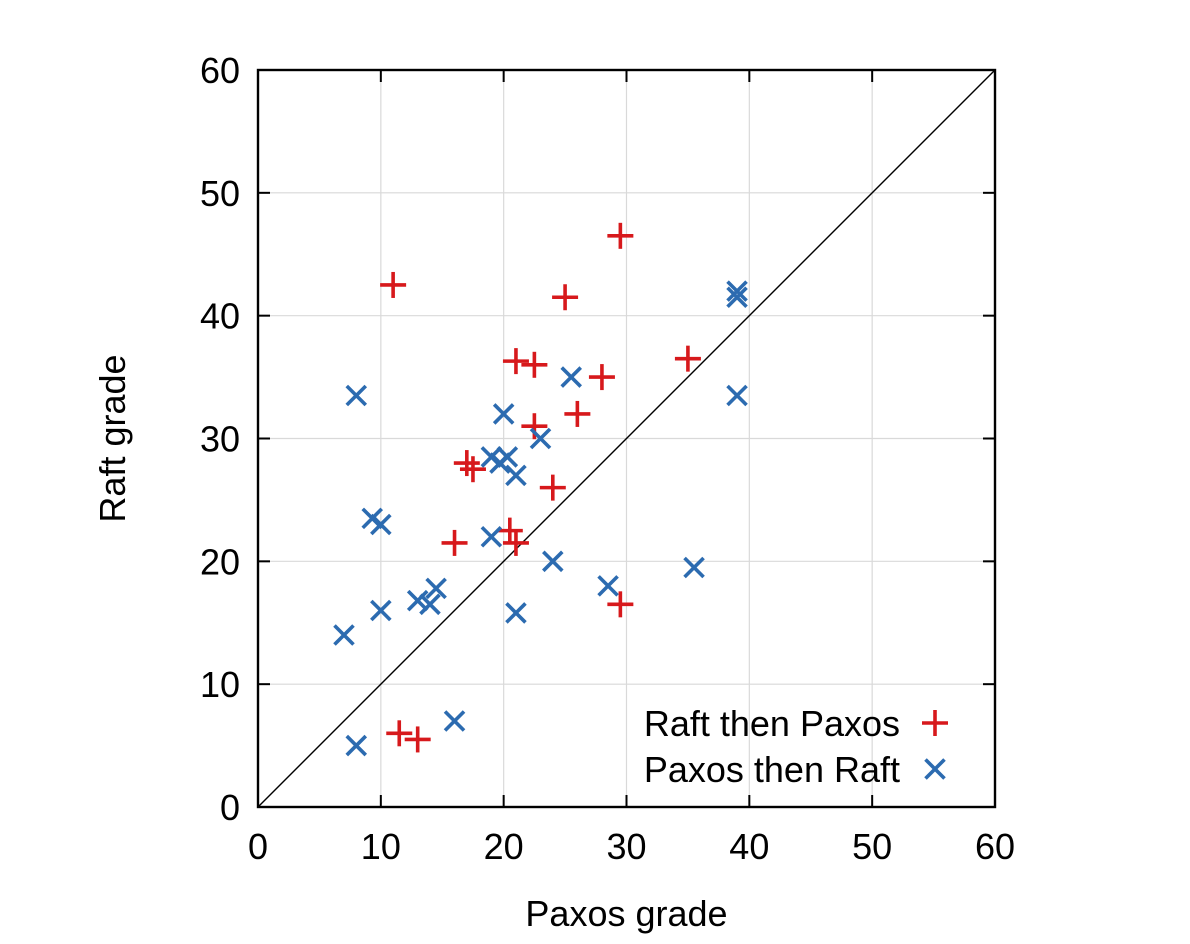  Describe the element at coordinates (796, 746) in the screenshot. I see `legend: Raft then Paxos Paxos then Raft` at that location.